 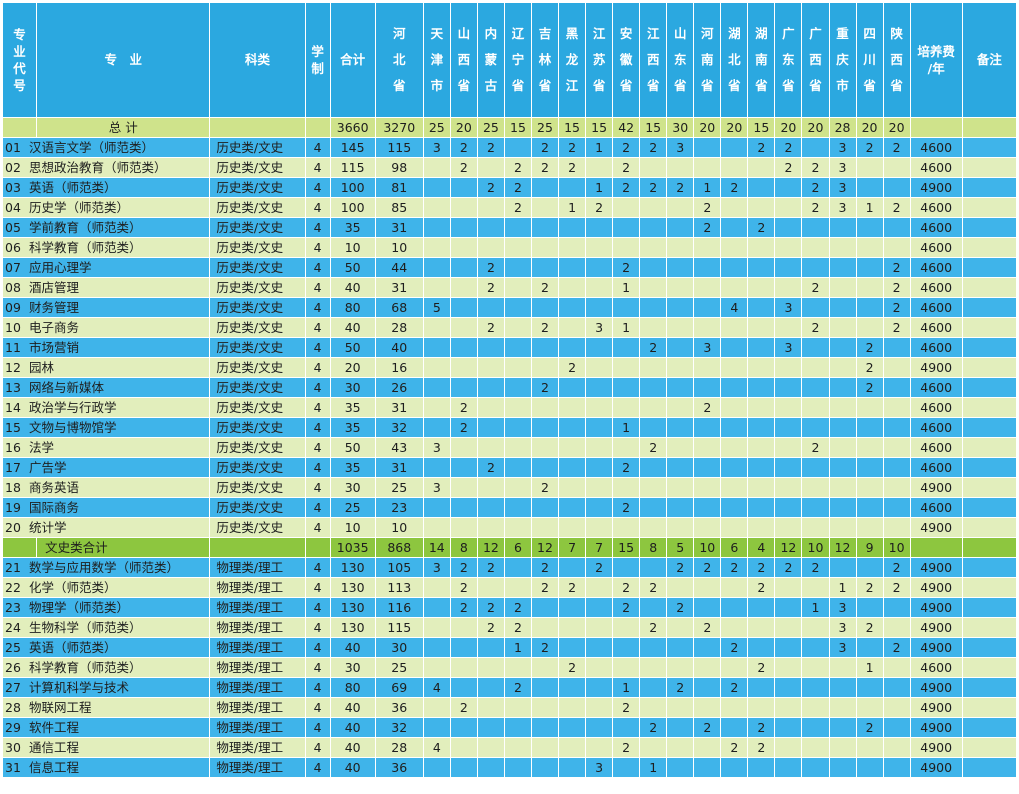 I want to click on province-cell: 1, so click(x=869, y=667).